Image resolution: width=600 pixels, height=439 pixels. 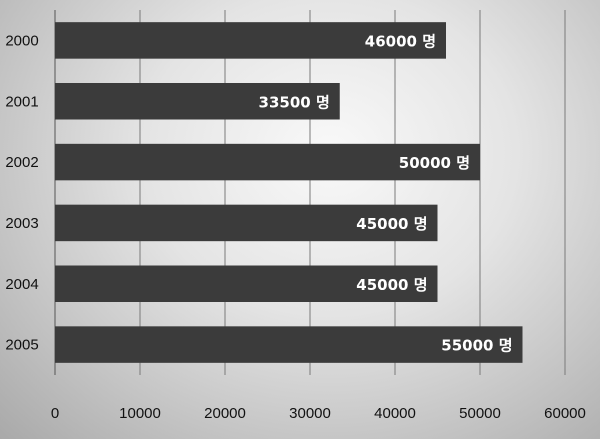 I want to click on category-label-2002: 2002, so click(x=21, y=162).